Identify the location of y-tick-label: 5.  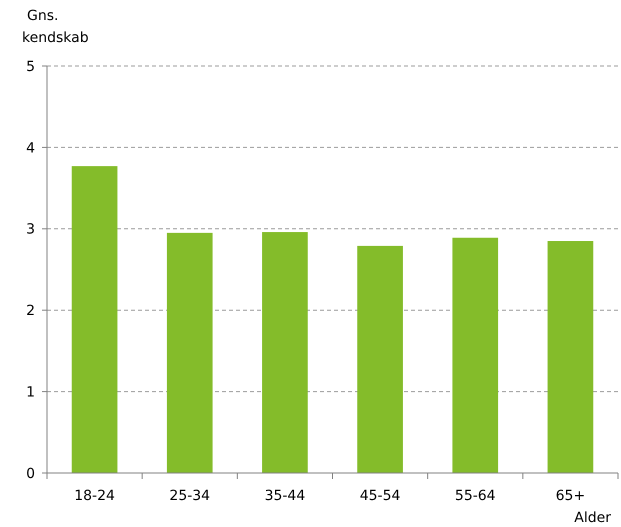
(30, 66).